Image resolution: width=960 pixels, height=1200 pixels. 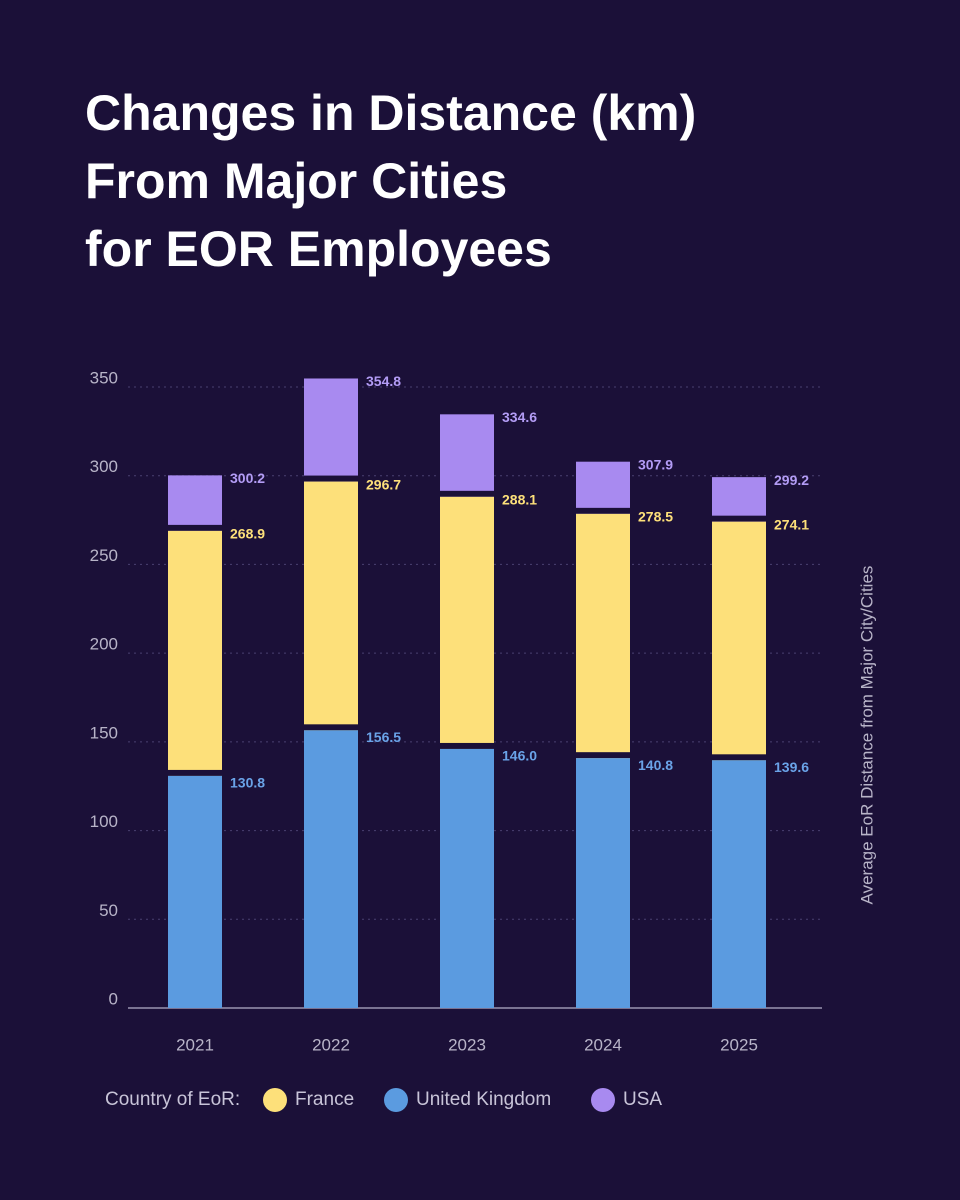 What do you see at coordinates (104, 732) in the screenshot?
I see `y-tick-label: 150` at bounding box center [104, 732].